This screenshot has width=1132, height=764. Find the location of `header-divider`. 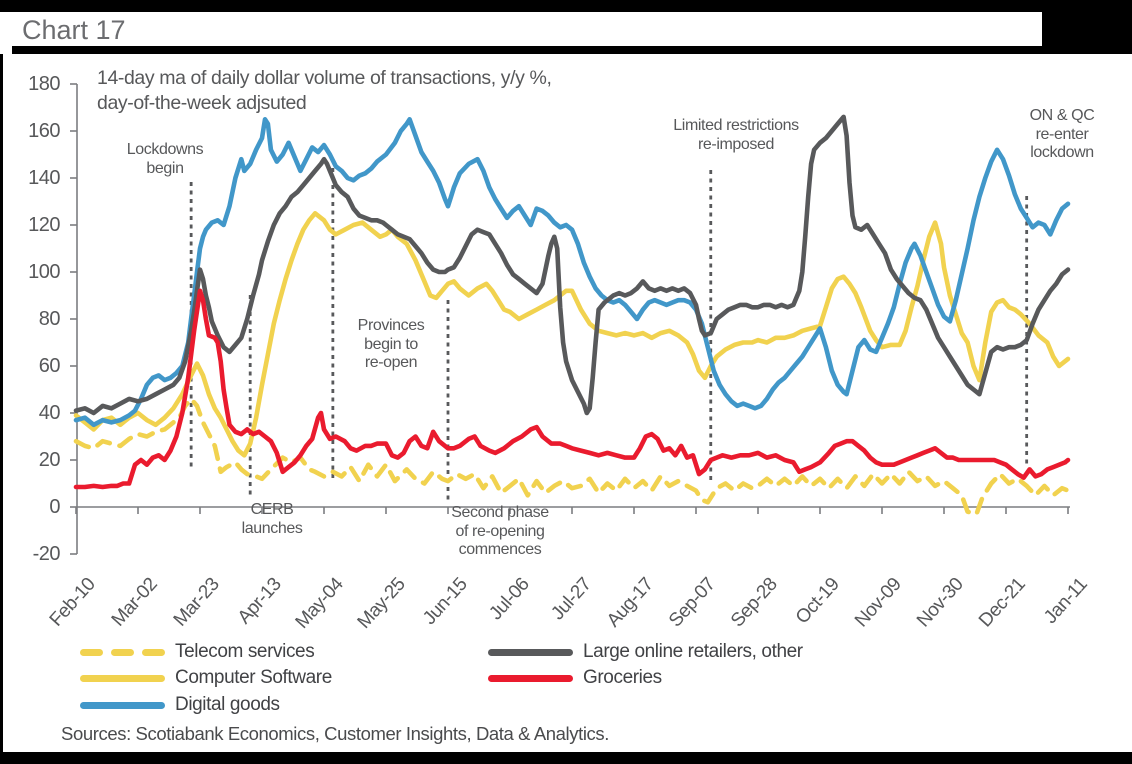

header-divider is located at coordinates (572, 50).